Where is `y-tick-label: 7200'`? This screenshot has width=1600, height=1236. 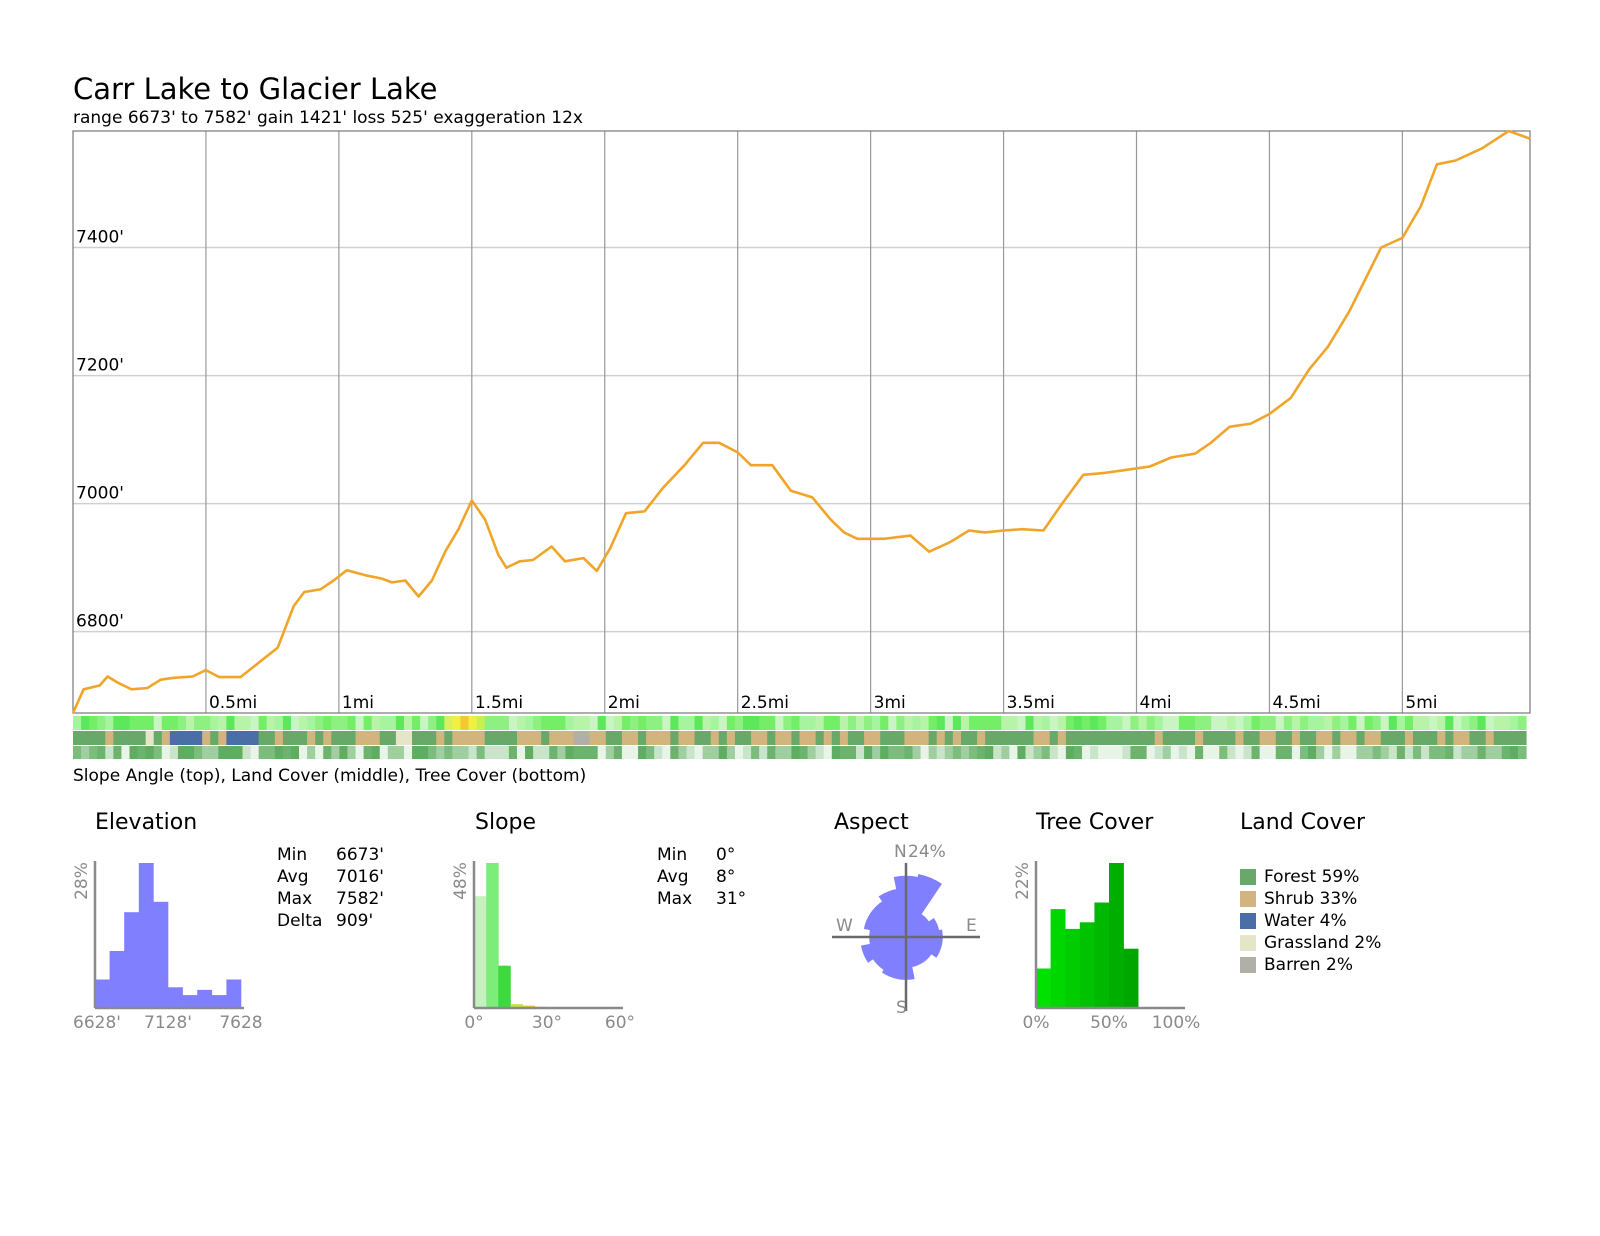
y-tick-label: 7200' is located at coordinates (100, 366).